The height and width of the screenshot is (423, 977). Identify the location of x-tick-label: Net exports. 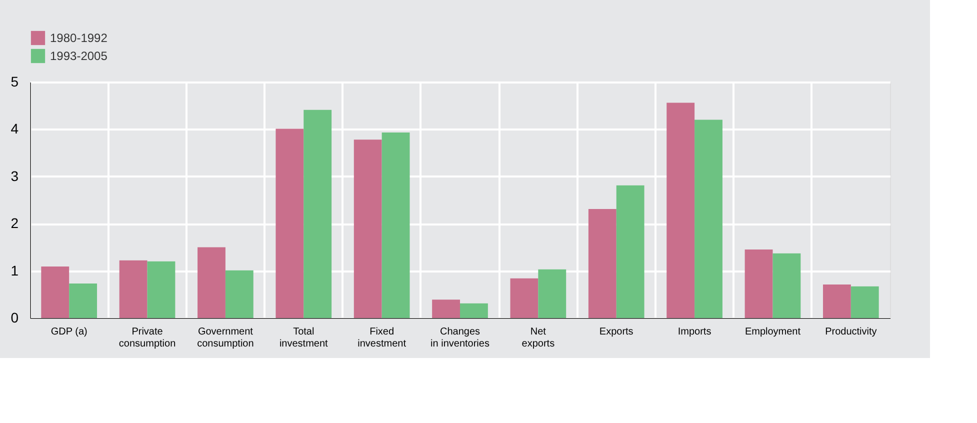
(538, 338).